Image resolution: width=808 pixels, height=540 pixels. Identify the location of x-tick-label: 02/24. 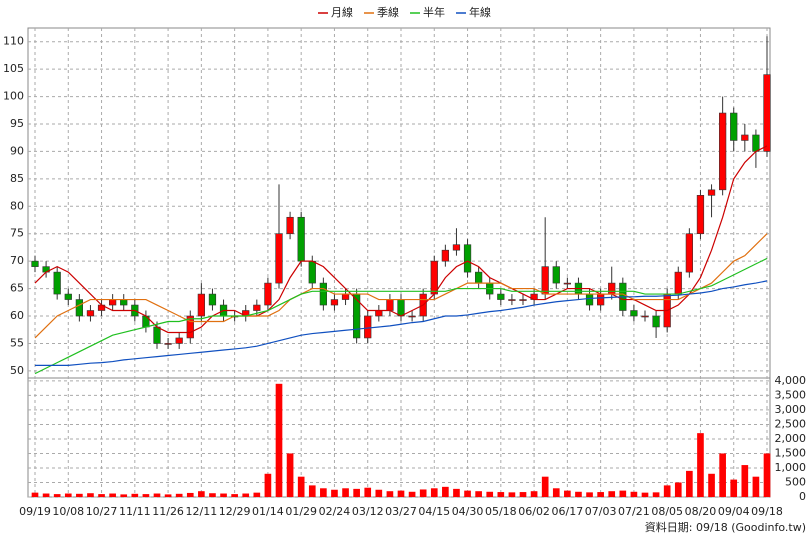
(335, 511).